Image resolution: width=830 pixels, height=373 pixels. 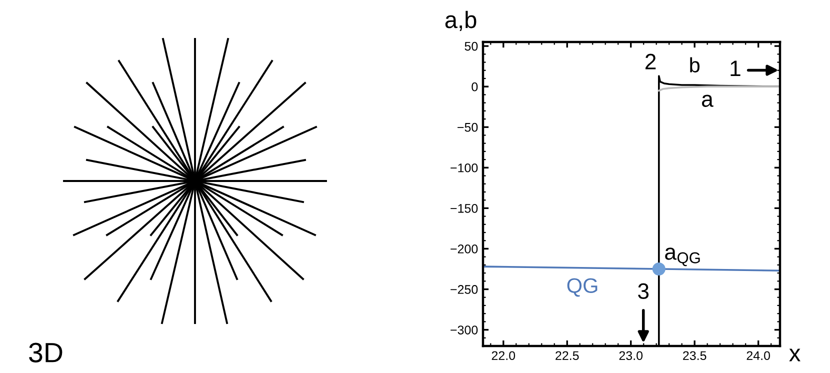 What do you see at coordinates (464, 249) in the screenshot?
I see `y-tick-label: −200` at bounding box center [464, 249].